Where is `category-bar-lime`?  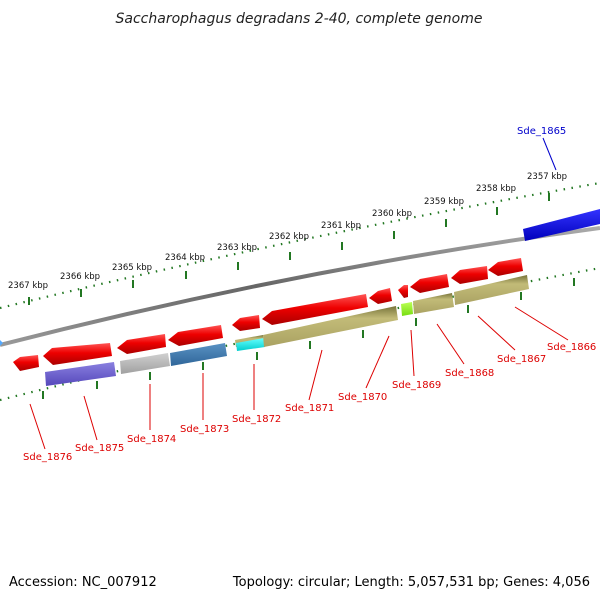 category-bar-lime is located at coordinates (407, 309).